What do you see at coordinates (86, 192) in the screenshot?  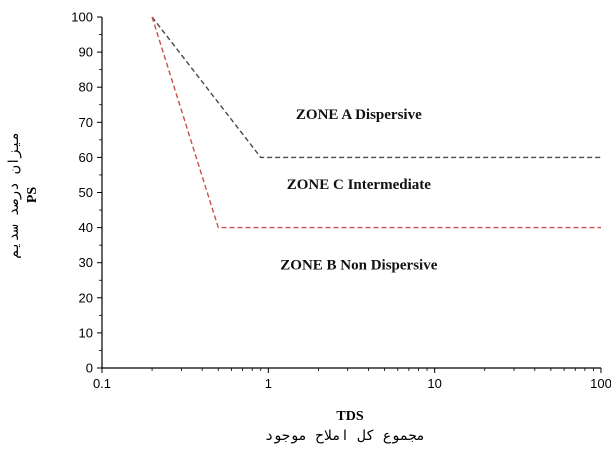 I see `y-tick-label: 50` at bounding box center [86, 192].